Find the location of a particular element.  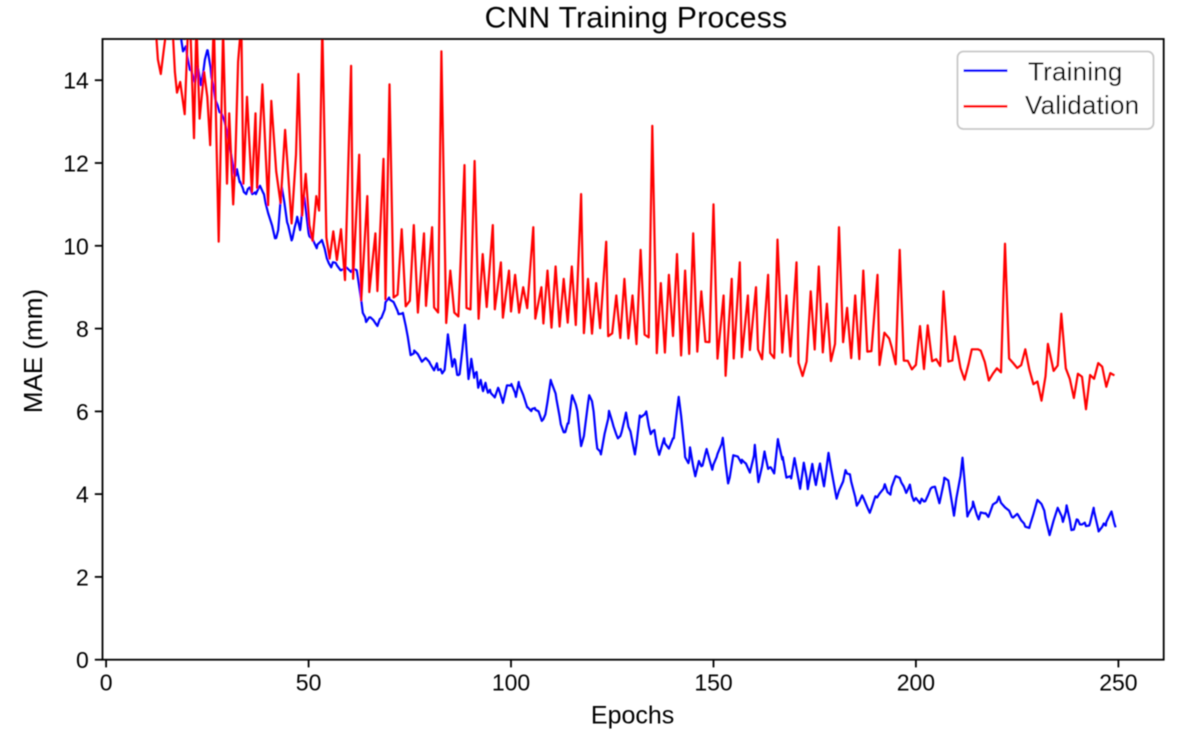

svg-text: 4 is located at coordinates (82, 495).